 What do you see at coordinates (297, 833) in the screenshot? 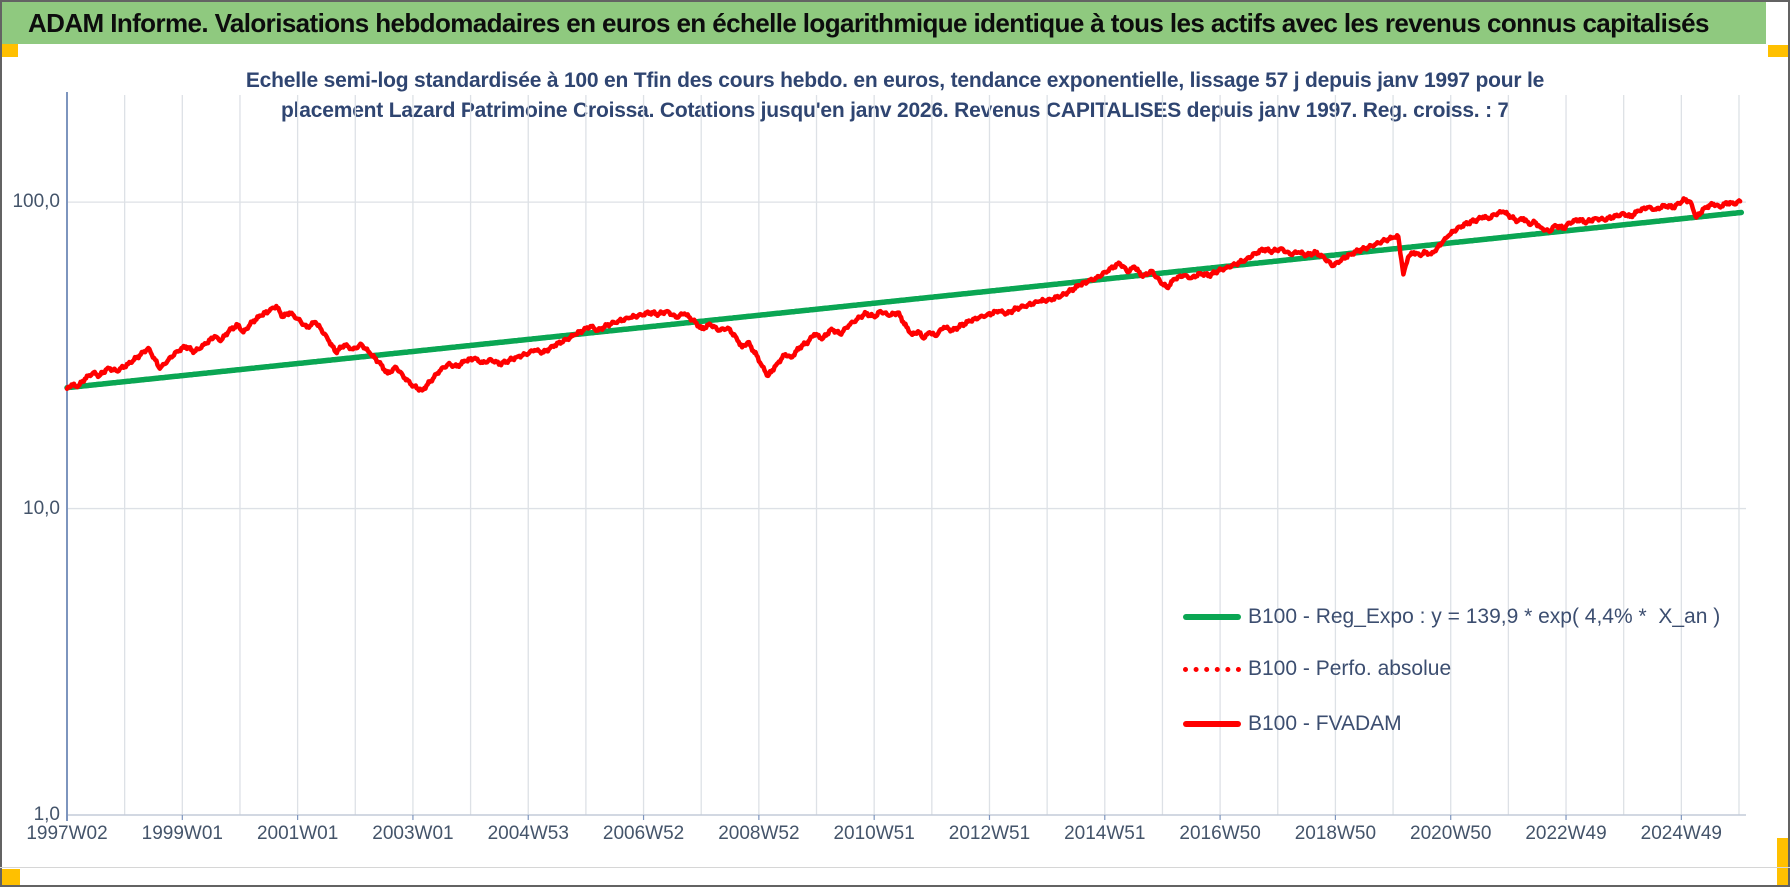
I see `x-tick-label: 2001W01` at bounding box center [297, 833].